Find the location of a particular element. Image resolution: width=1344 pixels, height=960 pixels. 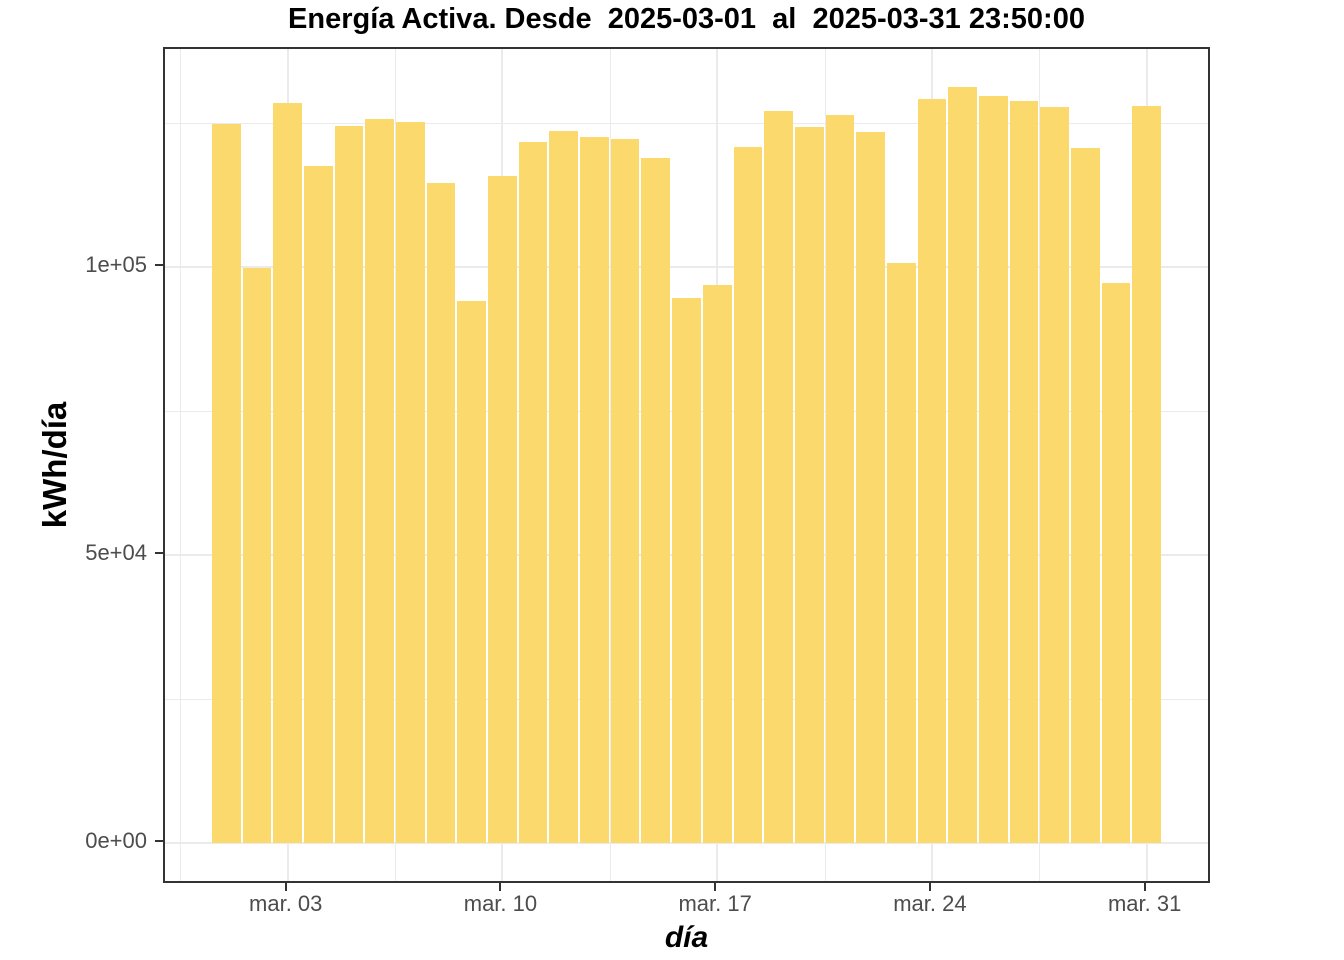

x-tick-label: mar. 03 is located at coordinates (286, 903).